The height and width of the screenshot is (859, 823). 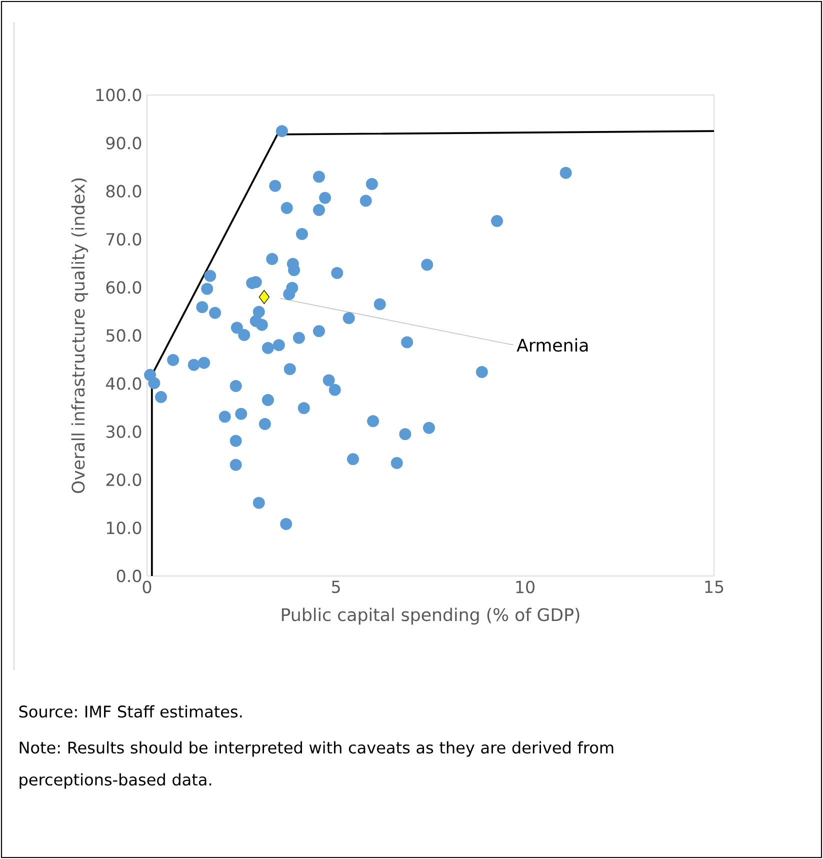 What do you see at coordinates (124, 191) in the screenshot?
I see `y-tick-label: 80.0` at bounding box center [124, 191].